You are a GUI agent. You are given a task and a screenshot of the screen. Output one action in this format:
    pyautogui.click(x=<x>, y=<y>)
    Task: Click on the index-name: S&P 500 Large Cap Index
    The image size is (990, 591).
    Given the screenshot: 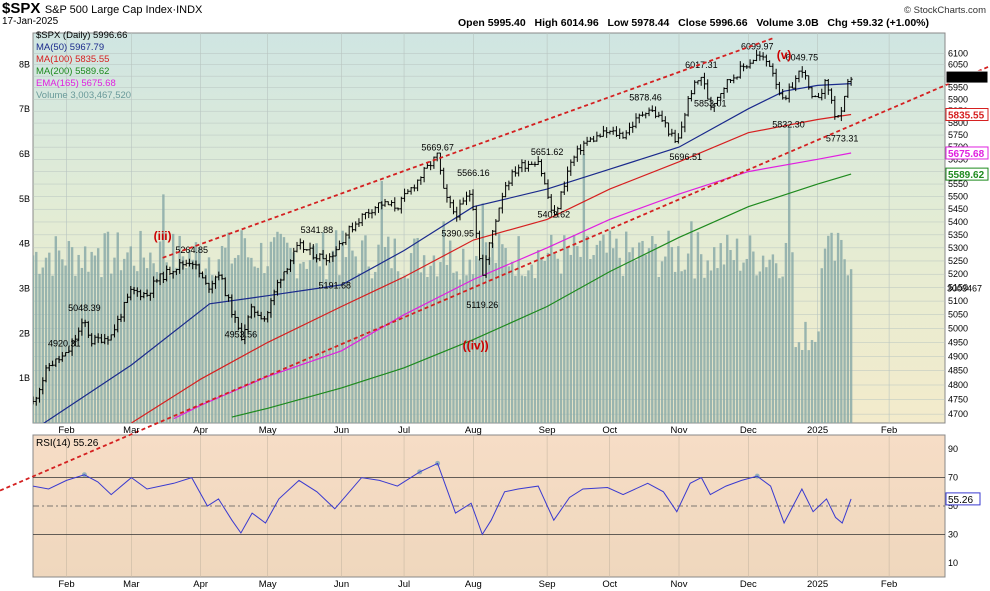 What is the action you would take?
    pyautogui.click(x=108, y=10)
    